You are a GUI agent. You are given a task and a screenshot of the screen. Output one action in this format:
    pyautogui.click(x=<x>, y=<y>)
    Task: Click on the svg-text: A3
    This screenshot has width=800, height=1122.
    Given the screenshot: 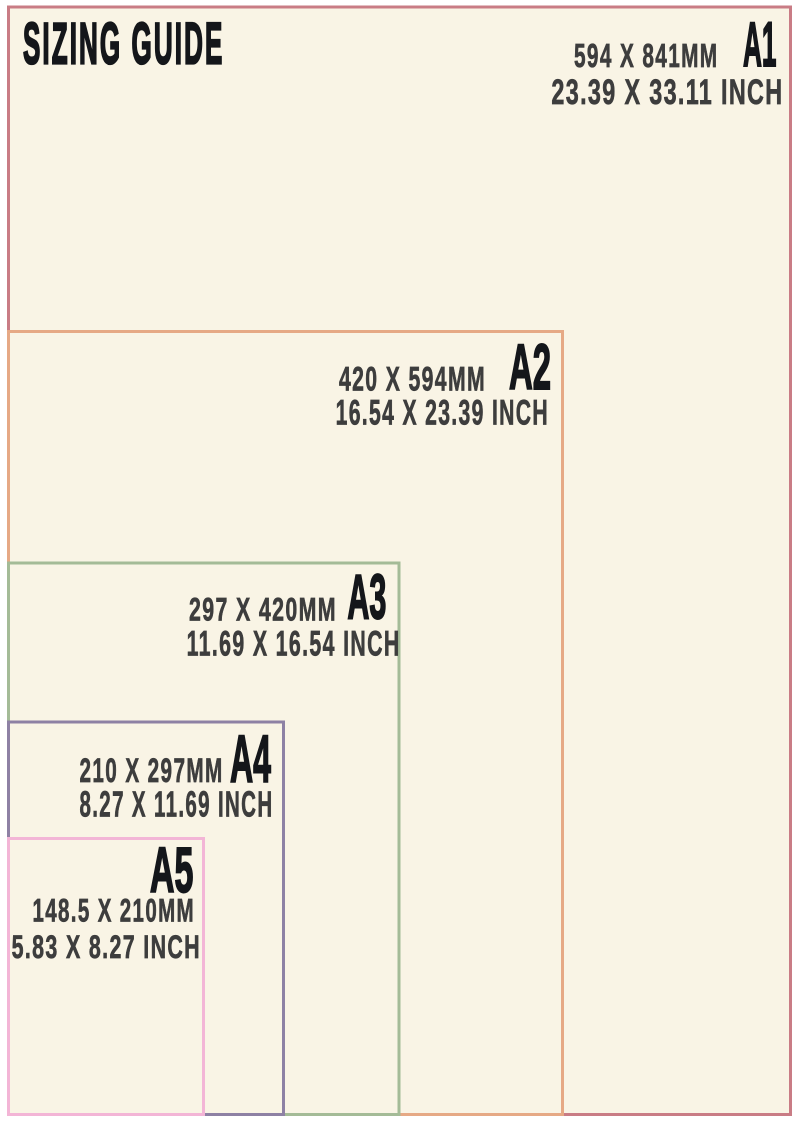 What is the action you would take?
    pyautogui.click(x=366, y=598)
    